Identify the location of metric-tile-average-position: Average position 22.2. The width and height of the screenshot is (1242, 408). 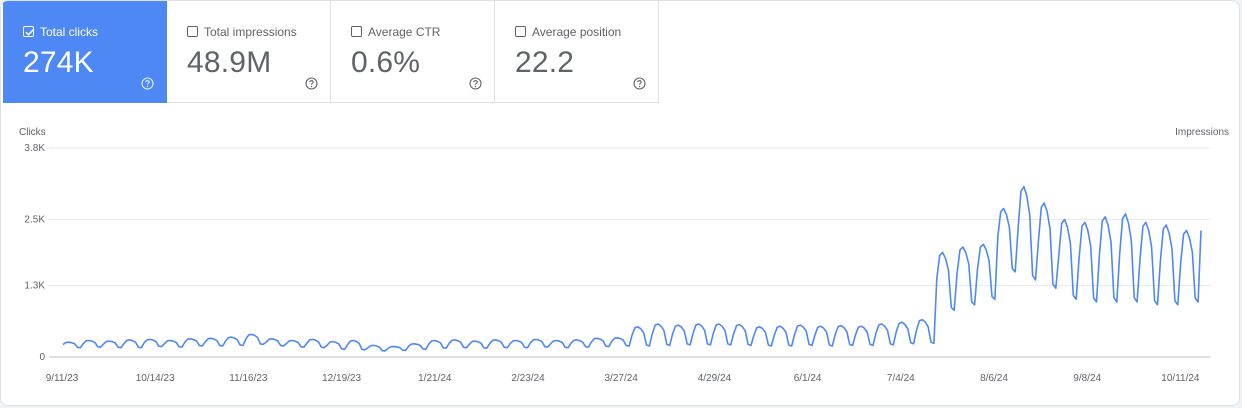
(577, 52).